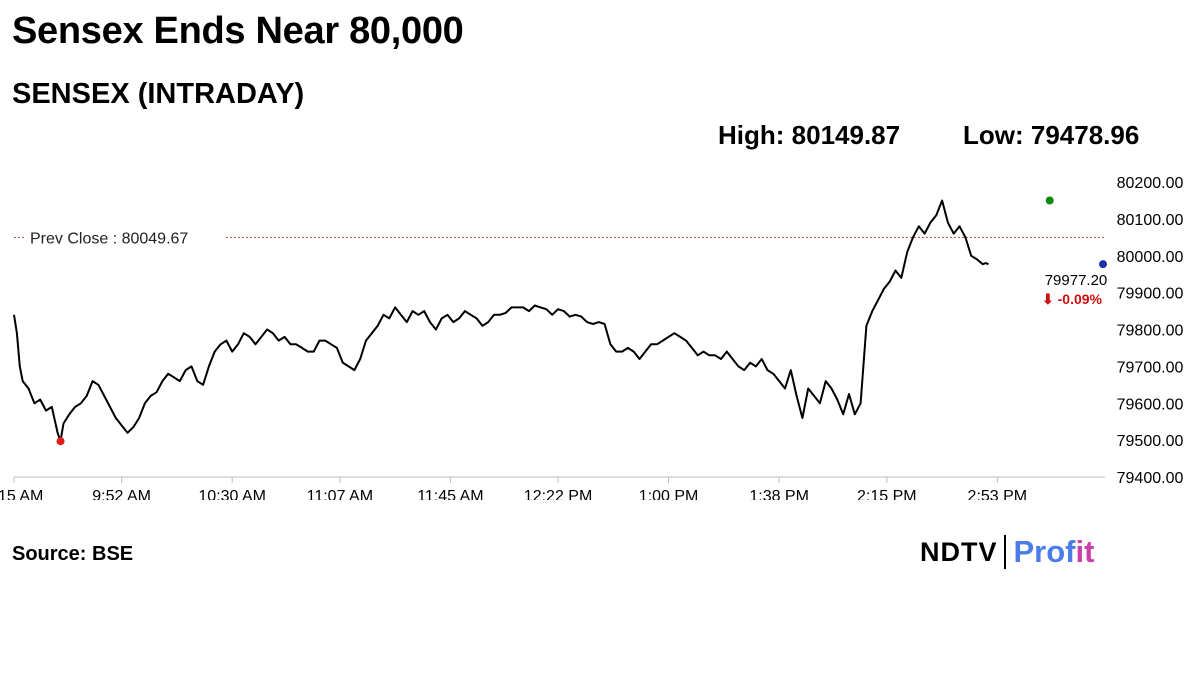 This screenshot has height=675, width=1200. I want to click on source-label: Source: BSE, so click(73, 554).